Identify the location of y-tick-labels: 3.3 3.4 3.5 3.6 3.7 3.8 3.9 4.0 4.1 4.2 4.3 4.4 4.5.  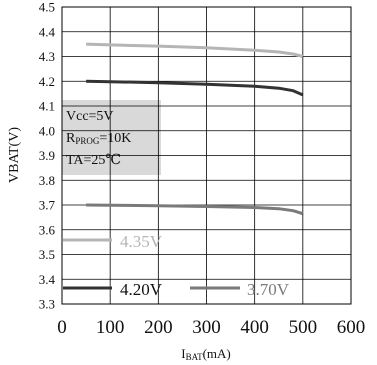
(47, 156).